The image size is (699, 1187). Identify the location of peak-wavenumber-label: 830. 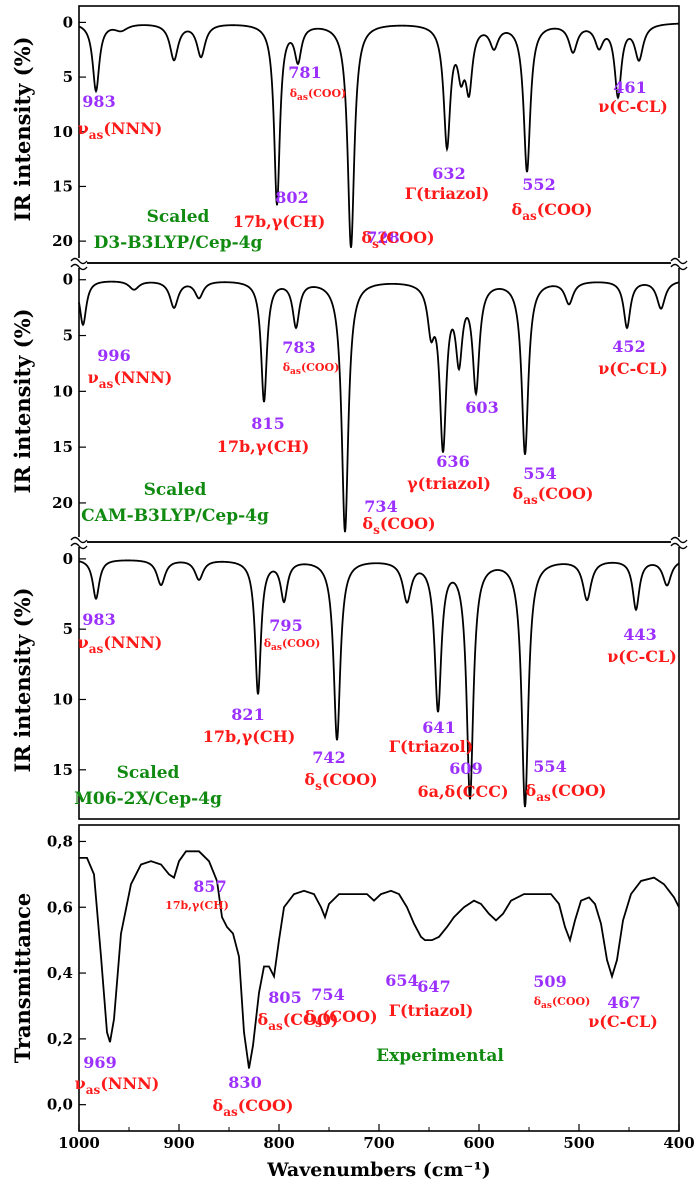
(244, 1082).